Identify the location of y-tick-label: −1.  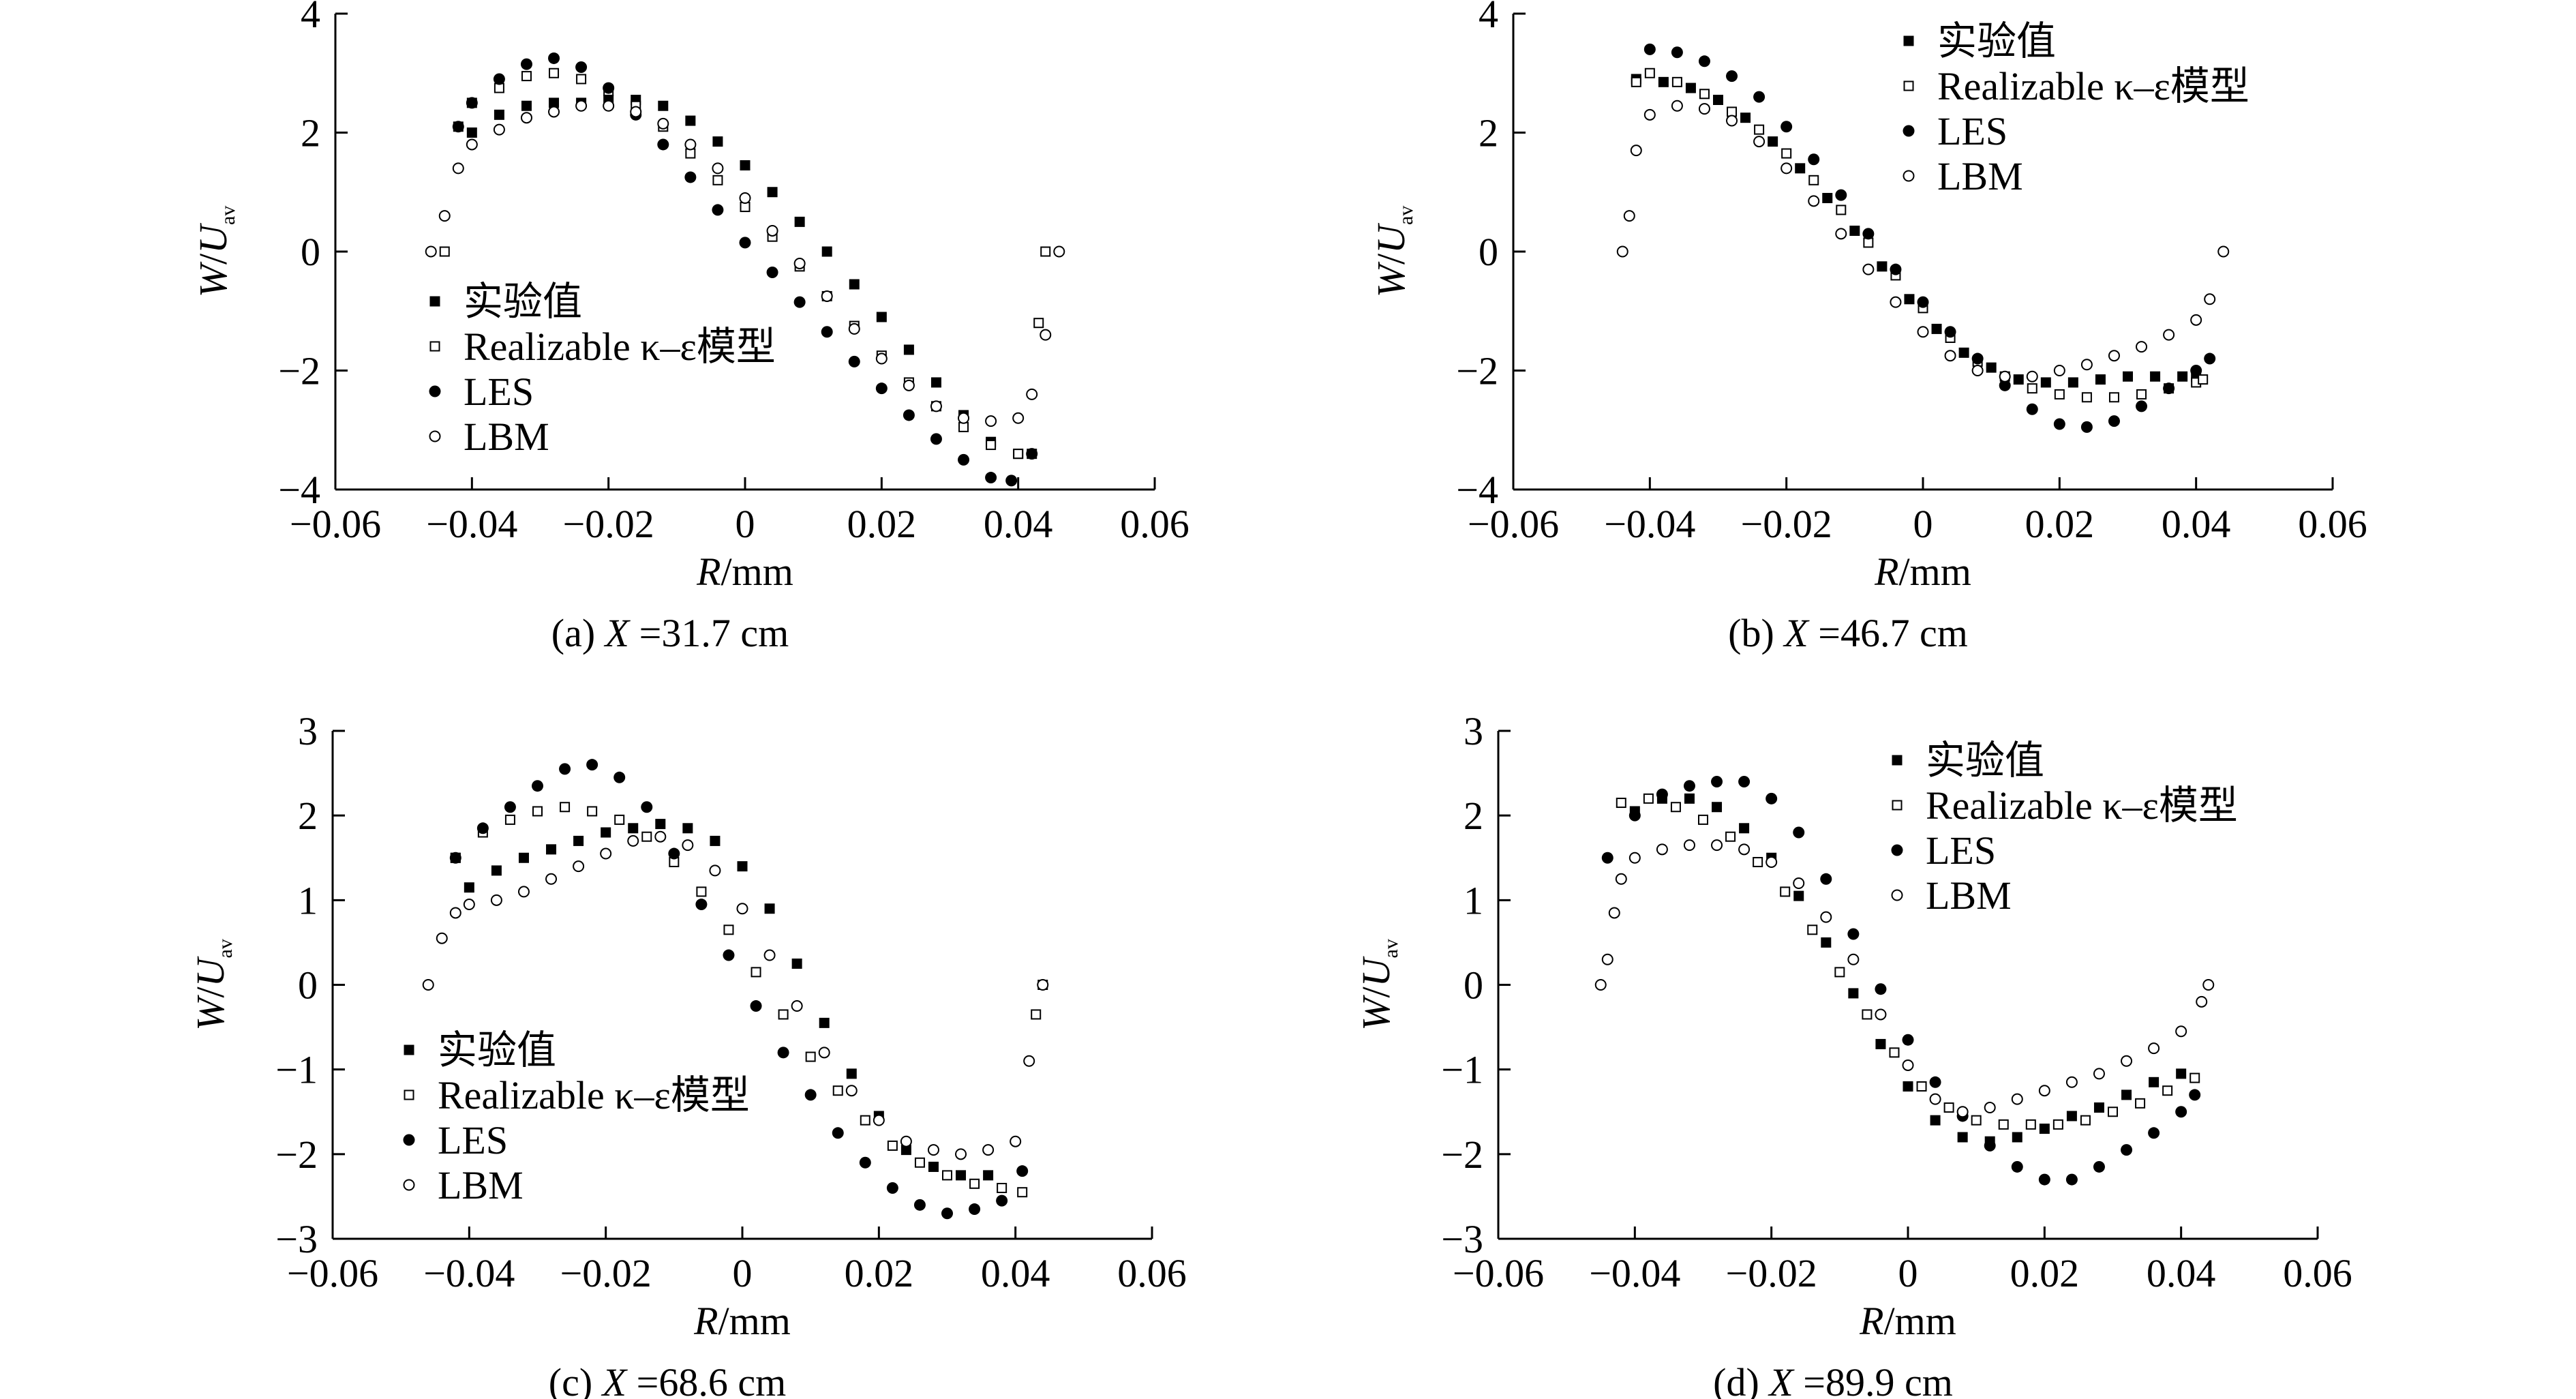
(1462, 1070).